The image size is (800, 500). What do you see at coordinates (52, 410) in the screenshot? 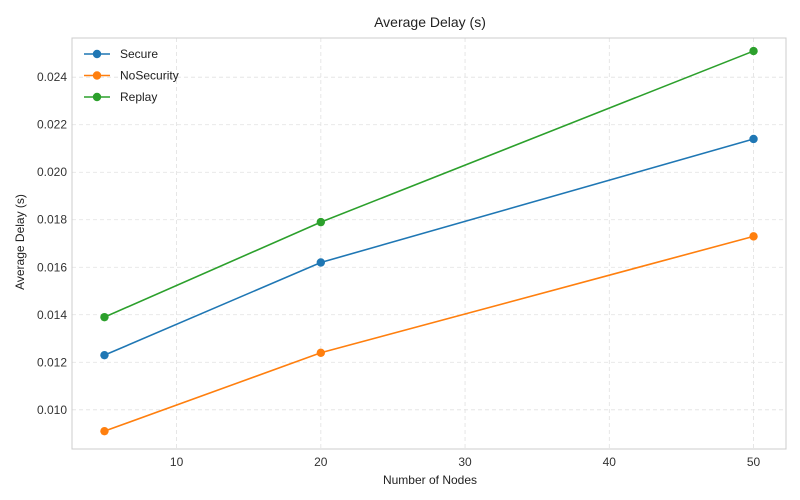
I see `y-tick-label: 0.010` at bounding box center [52, 410].